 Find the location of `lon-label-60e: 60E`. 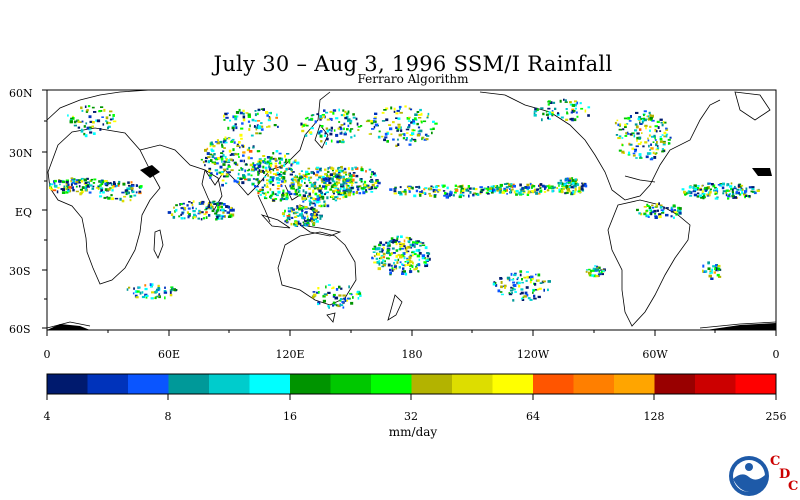

lon-label-60e: 60E is located at coordinates (169, 354).